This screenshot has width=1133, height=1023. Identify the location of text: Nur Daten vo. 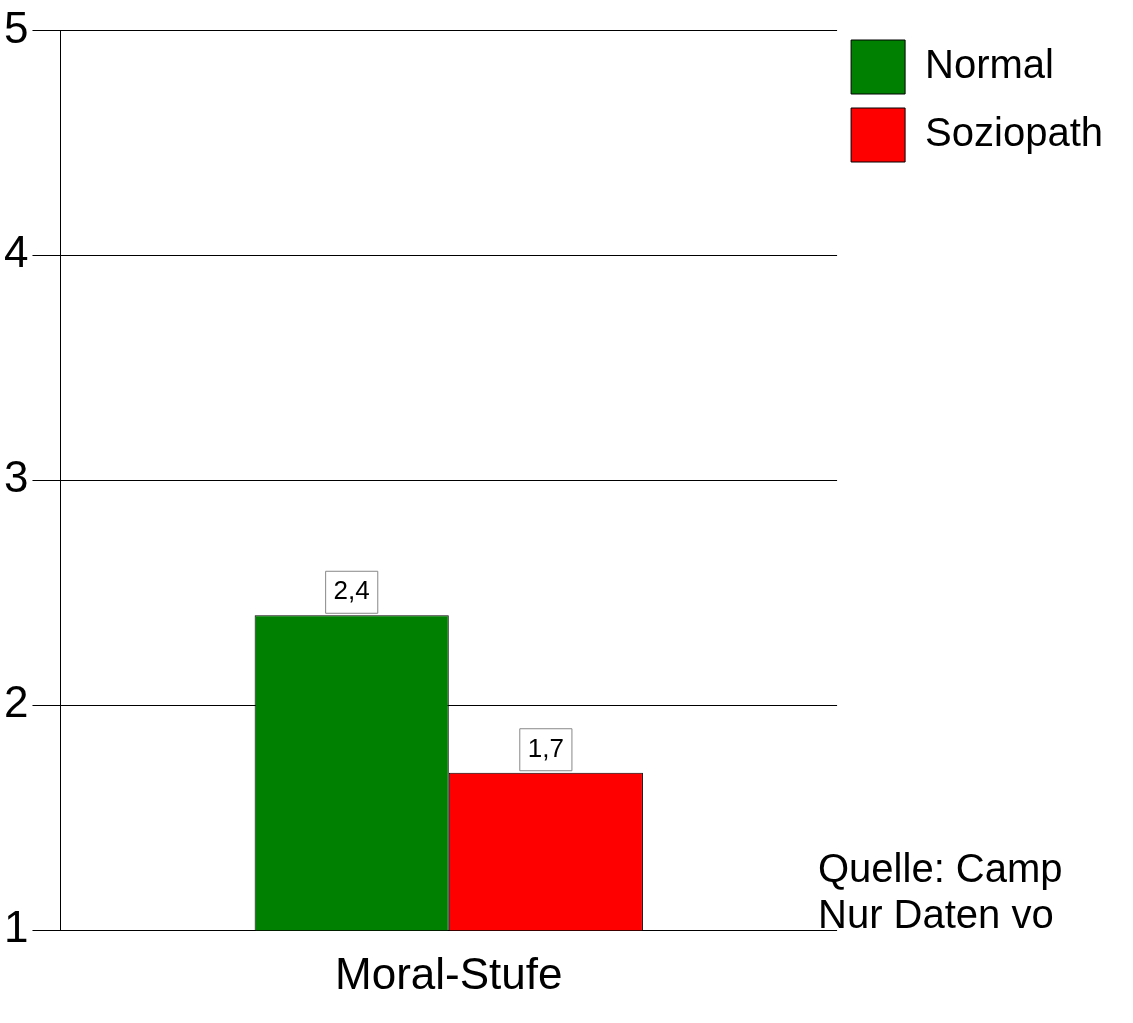
(936, 914).